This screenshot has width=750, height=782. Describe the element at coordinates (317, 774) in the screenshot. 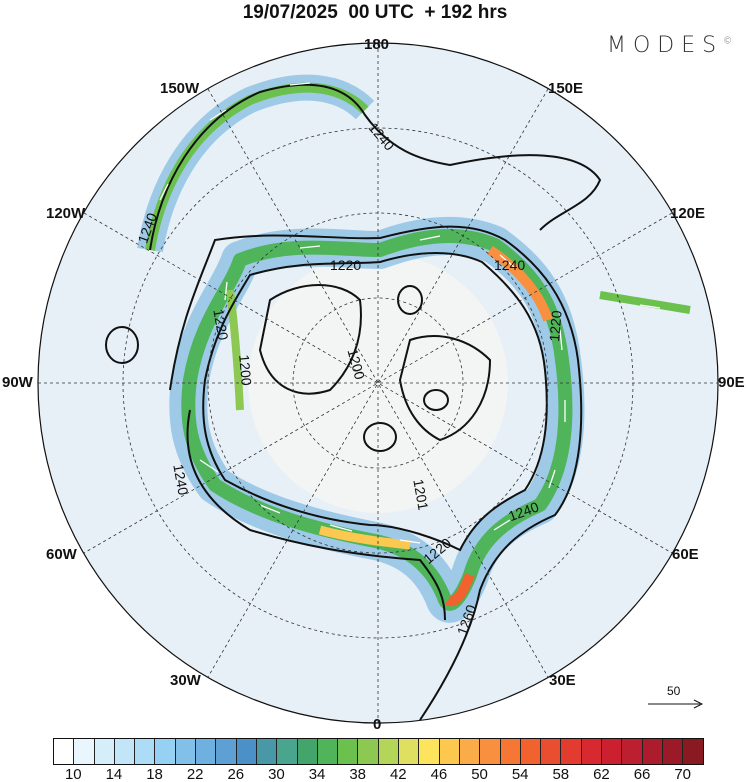

I see `colorbar-tick-label: 34` at that location.